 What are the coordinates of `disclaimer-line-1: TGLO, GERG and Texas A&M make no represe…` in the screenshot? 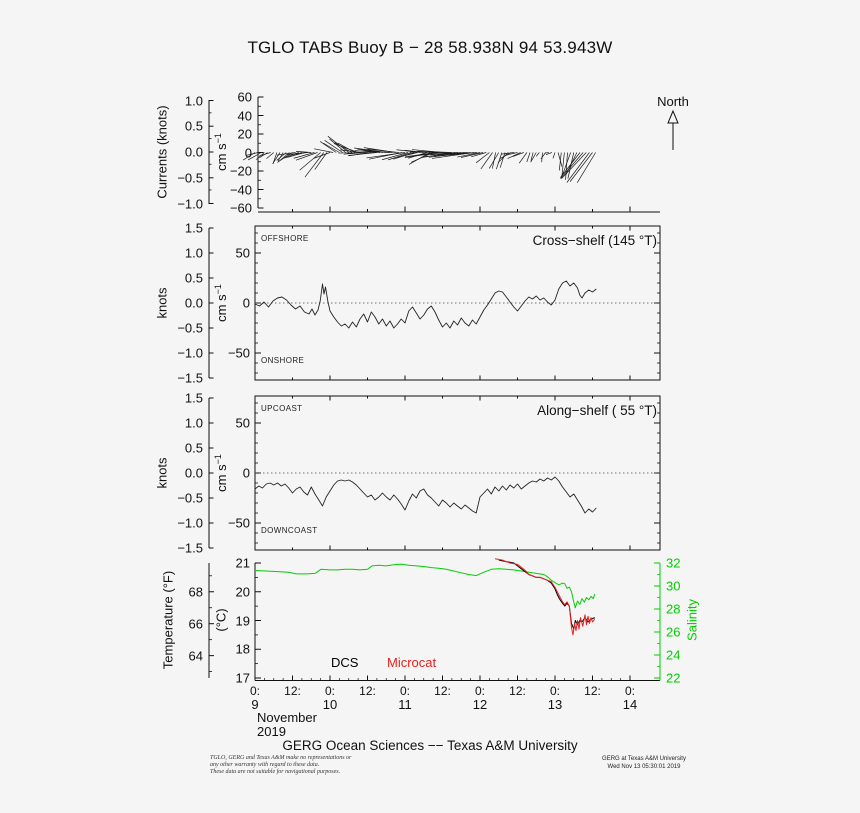 It's located at (281, 758).